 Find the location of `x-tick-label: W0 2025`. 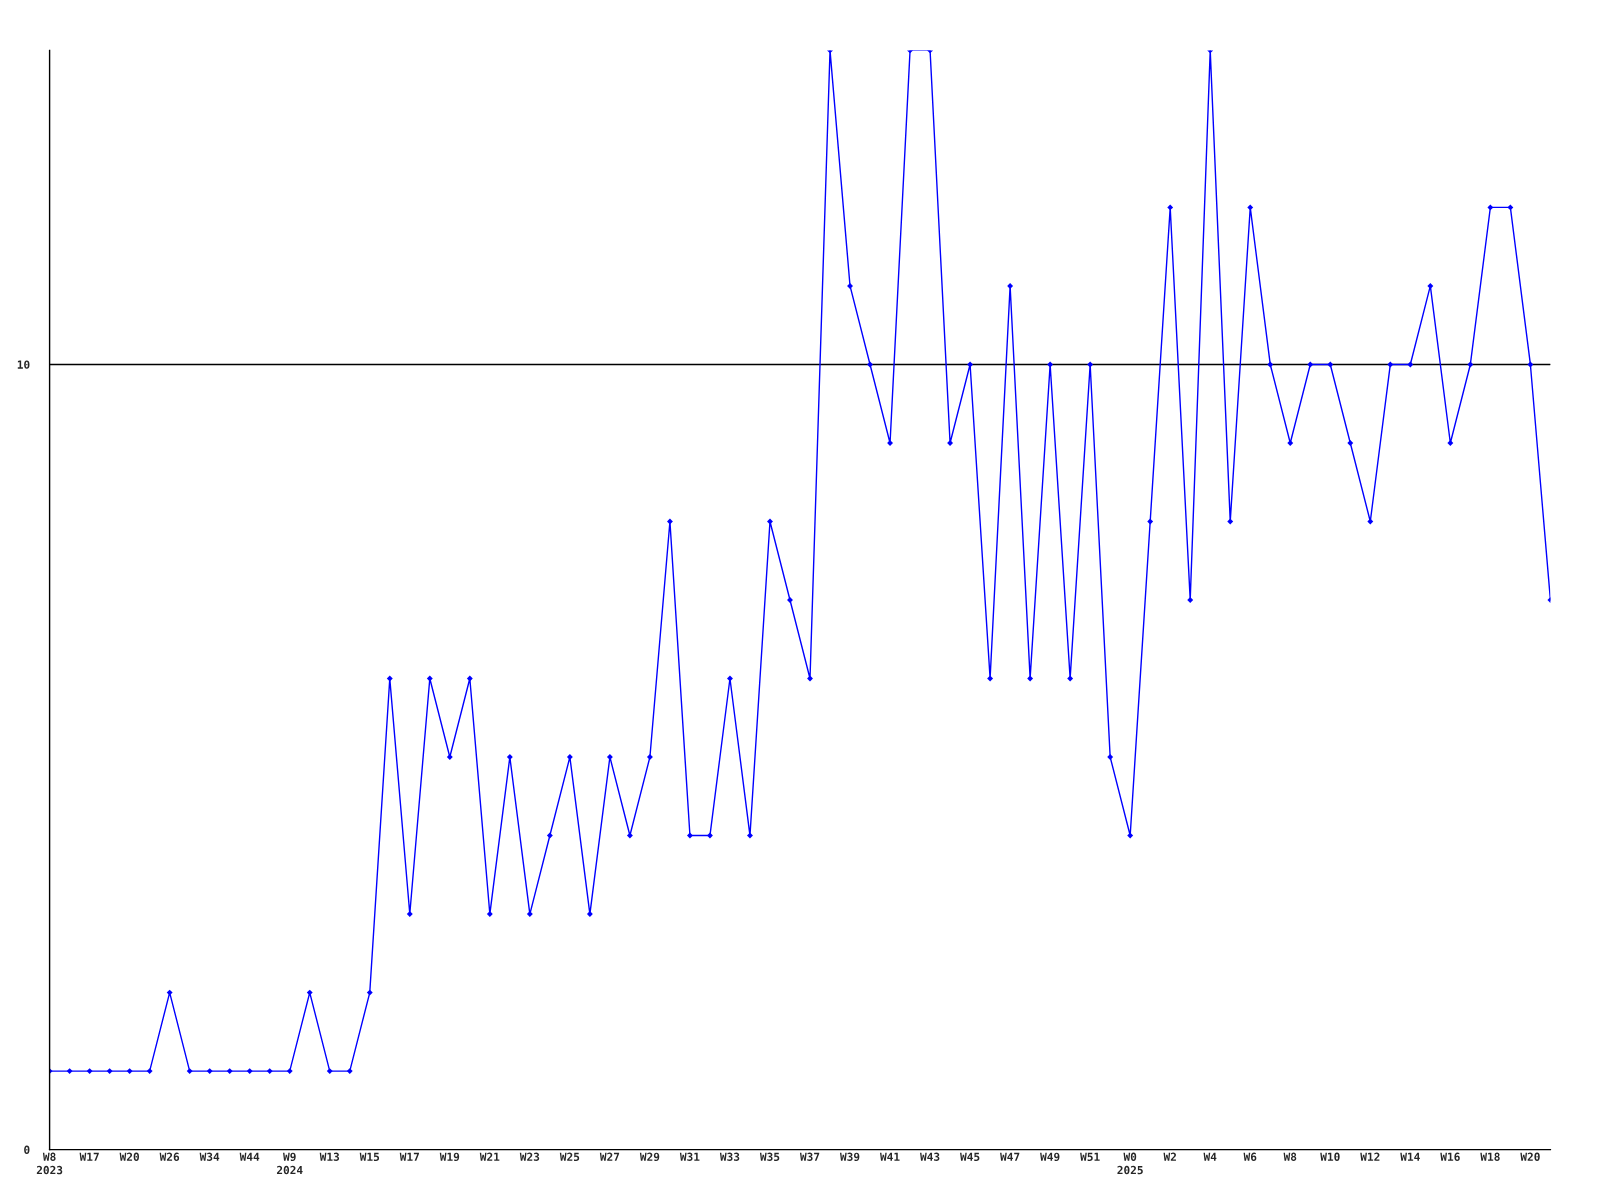

x-tick-label: W0 2025 is located at coordinates (1130, 1163).